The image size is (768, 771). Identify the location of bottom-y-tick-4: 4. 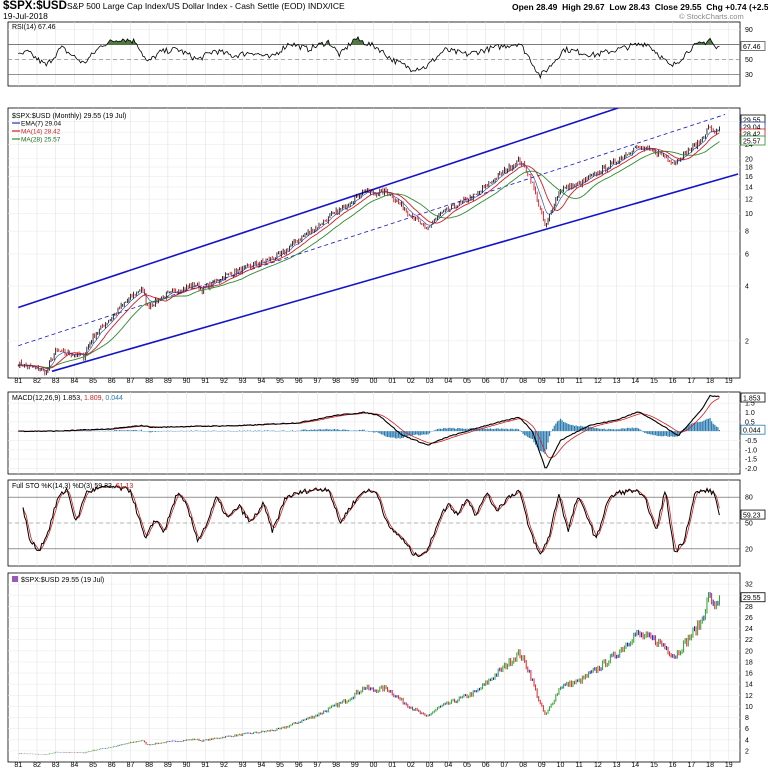
(747, 740).